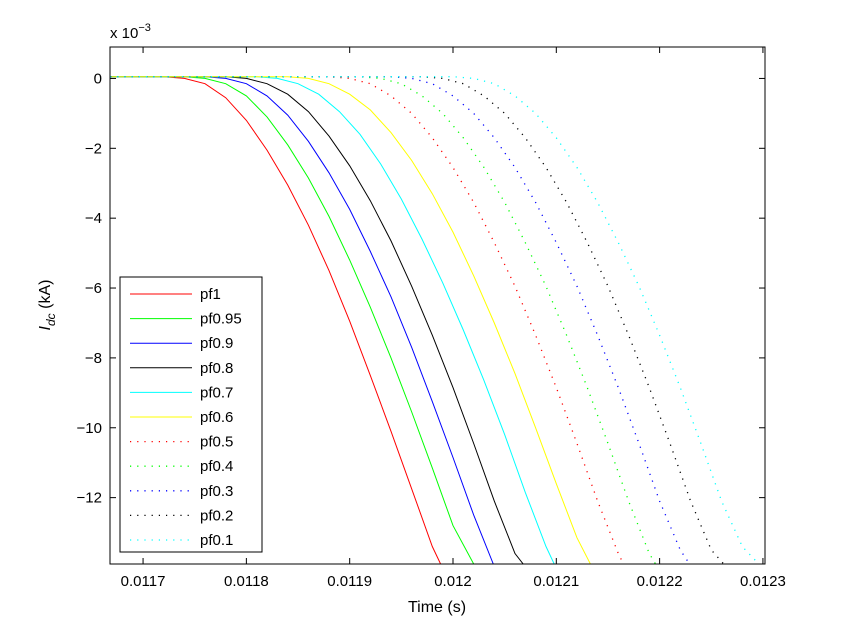 This screenshot has height=636, width=846. Describe the element at coordinates (216, 392) in the screenshot. I see `legend-label-pf0.7: pf0.7` at that location.